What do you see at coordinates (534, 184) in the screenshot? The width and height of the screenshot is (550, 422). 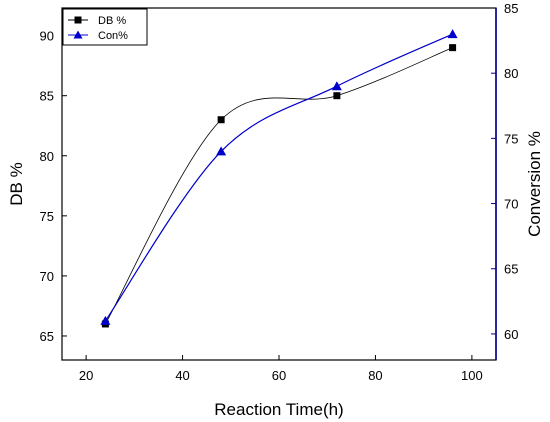 I see `y-axis-right-label: Conversion %` at bounding box center [534, 184].